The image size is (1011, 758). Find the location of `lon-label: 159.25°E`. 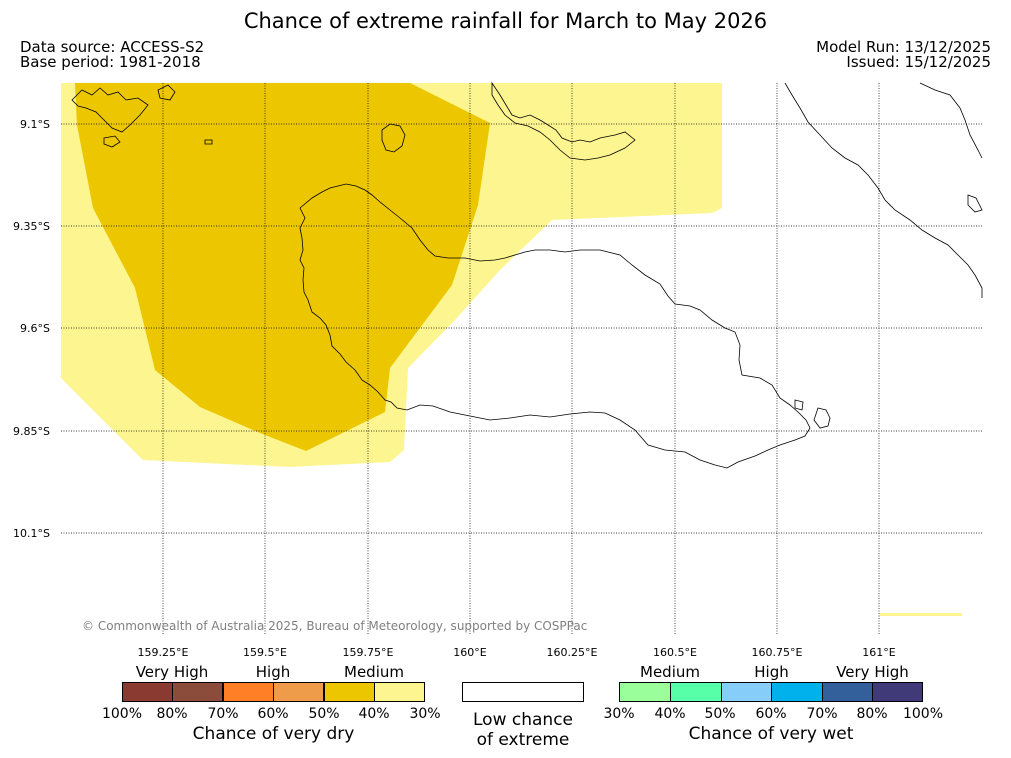

lon-label: 159.25°E is located at coordinates (163, 652).